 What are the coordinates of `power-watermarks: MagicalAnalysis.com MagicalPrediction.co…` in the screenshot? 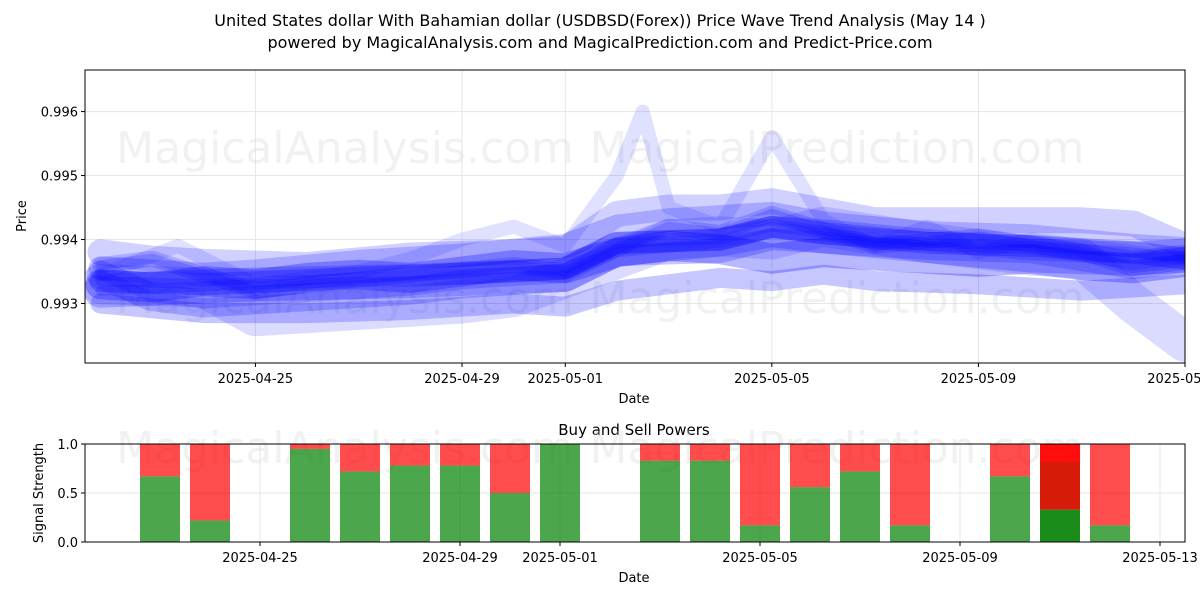 It's located at (600, 448).